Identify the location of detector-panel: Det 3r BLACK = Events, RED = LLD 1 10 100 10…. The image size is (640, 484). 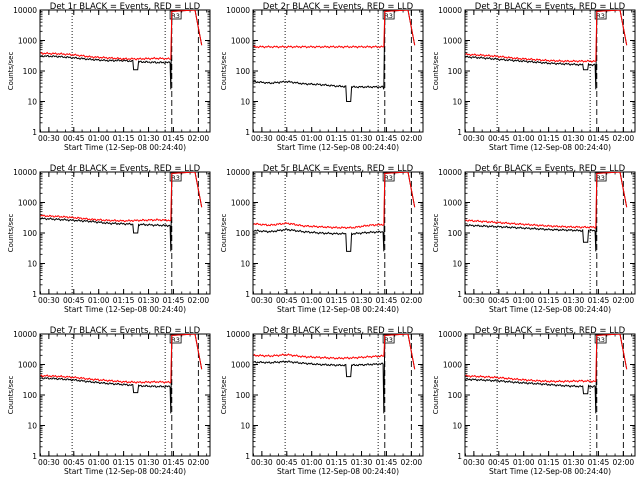
(534, 77).